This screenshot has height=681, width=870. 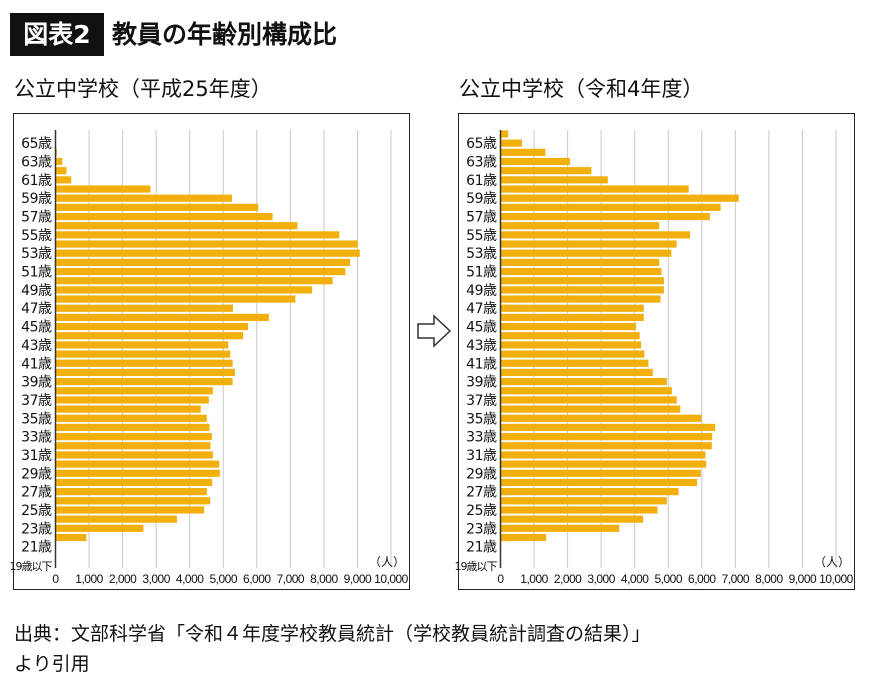 What do you see at coordinates (257, 579) in the screenshot?
I see `x-tick-label: 6,000` at bounding box center [257, 579].